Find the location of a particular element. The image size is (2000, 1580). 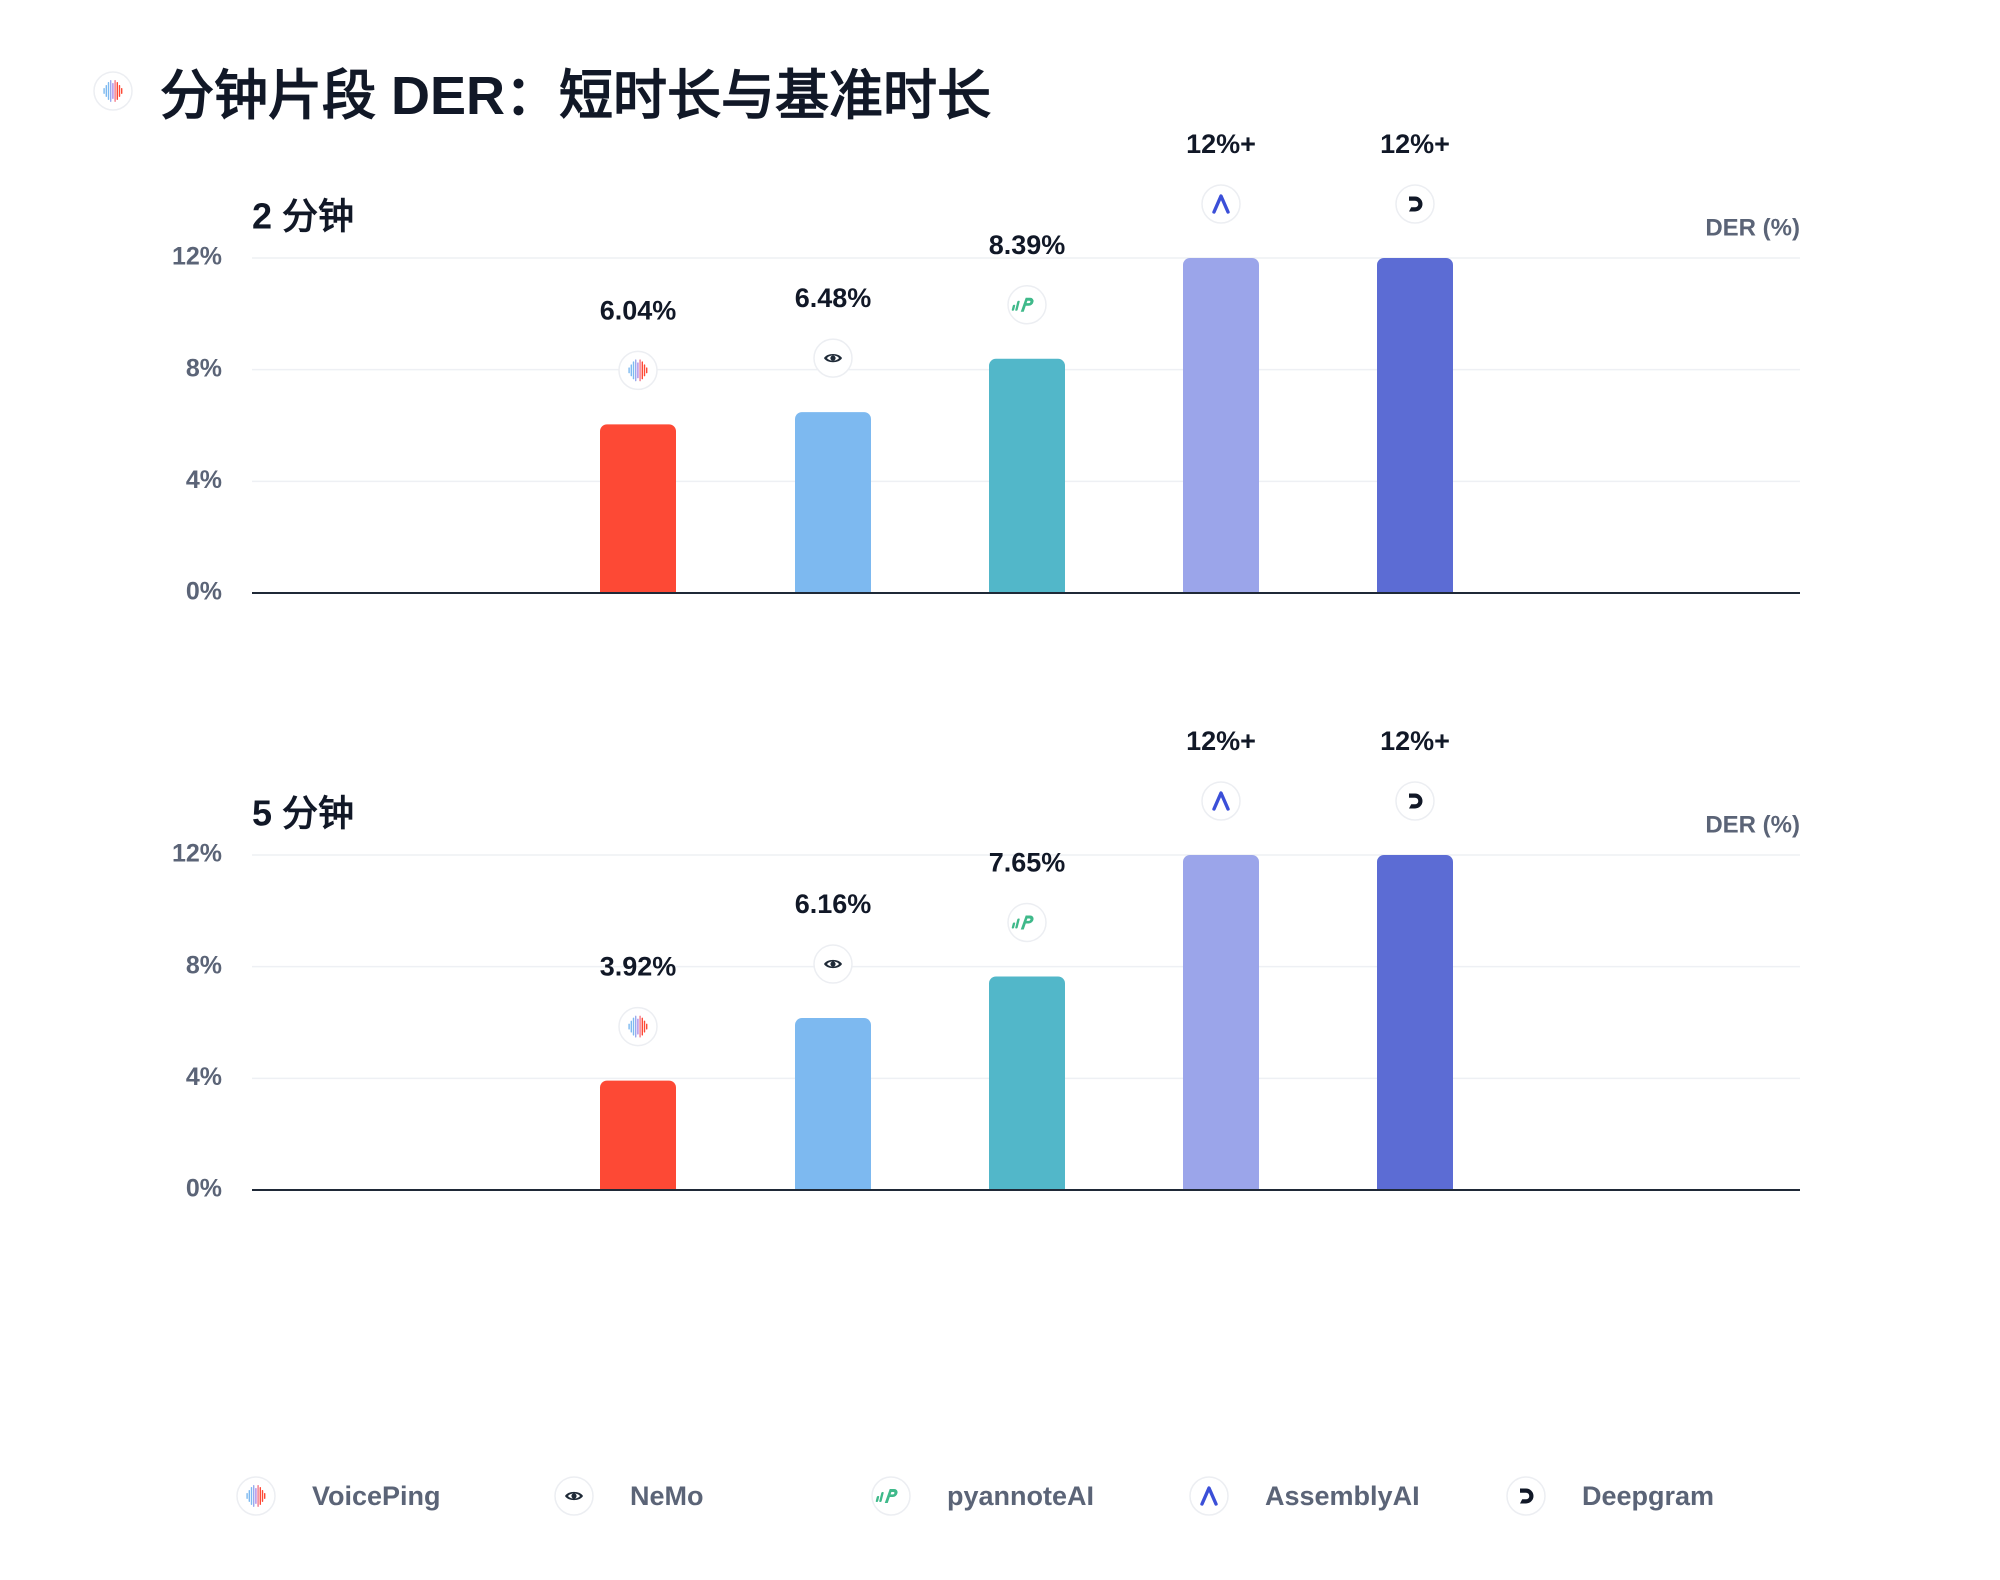

data-label: 8.39% is located at coordinates (1027, 245).